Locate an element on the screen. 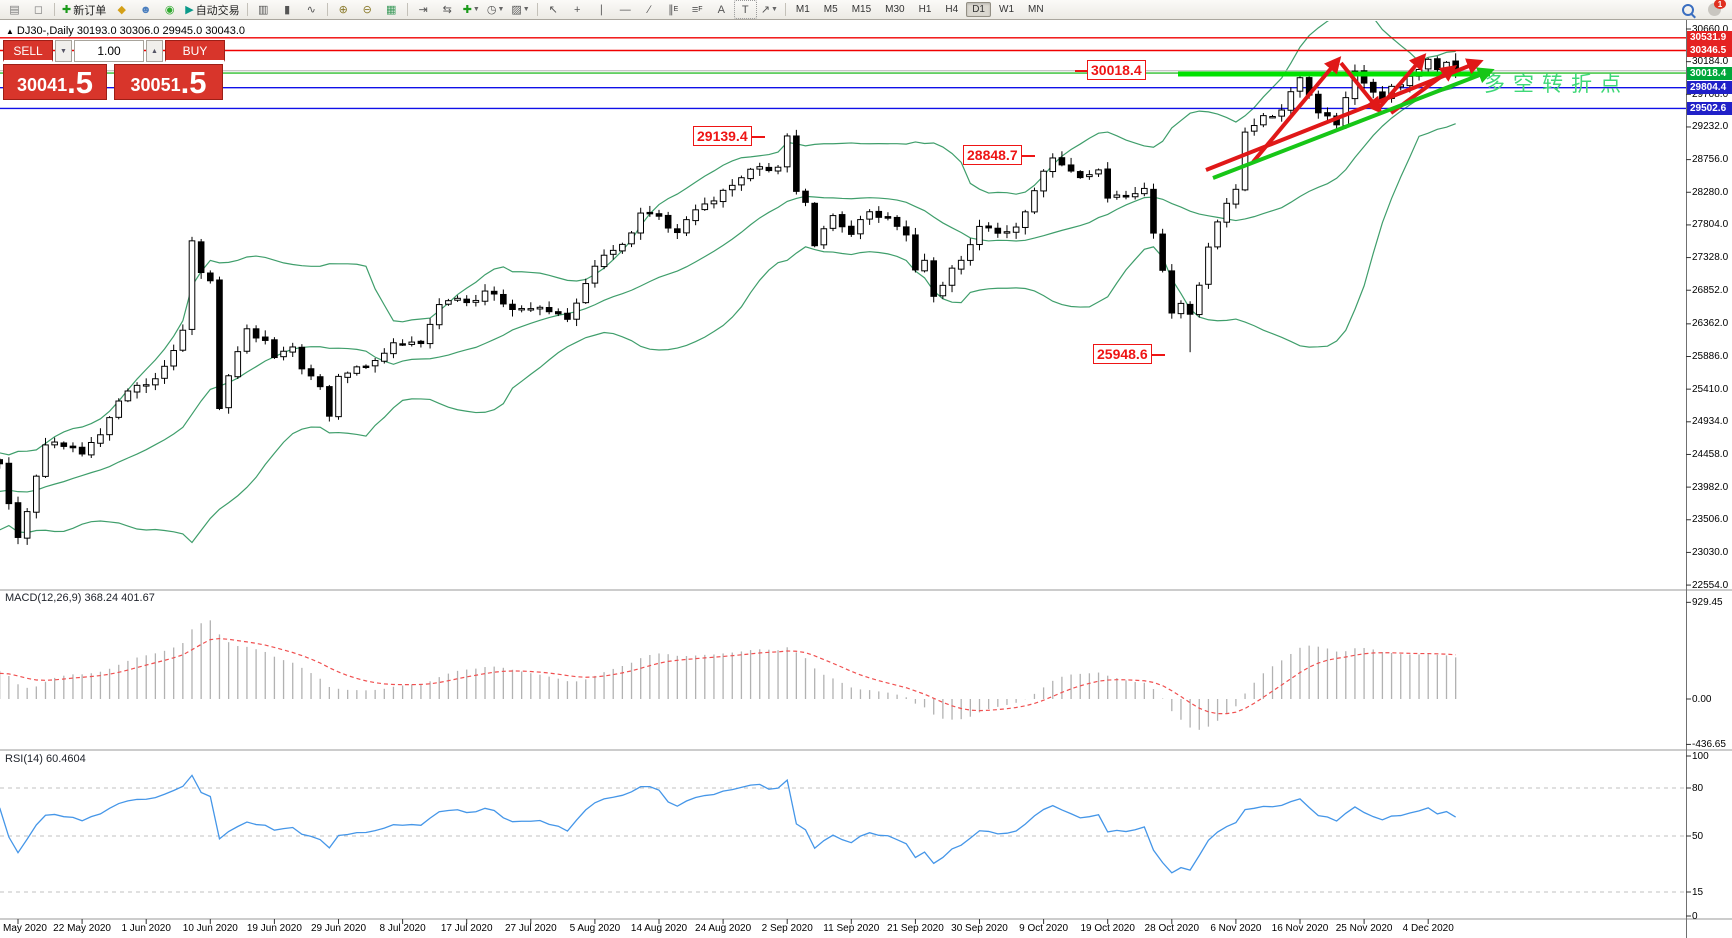 Image resolution: width=1732 pixels, height=938 pixels. new-order-label: 新订单 is located at coordinates (90, 10).